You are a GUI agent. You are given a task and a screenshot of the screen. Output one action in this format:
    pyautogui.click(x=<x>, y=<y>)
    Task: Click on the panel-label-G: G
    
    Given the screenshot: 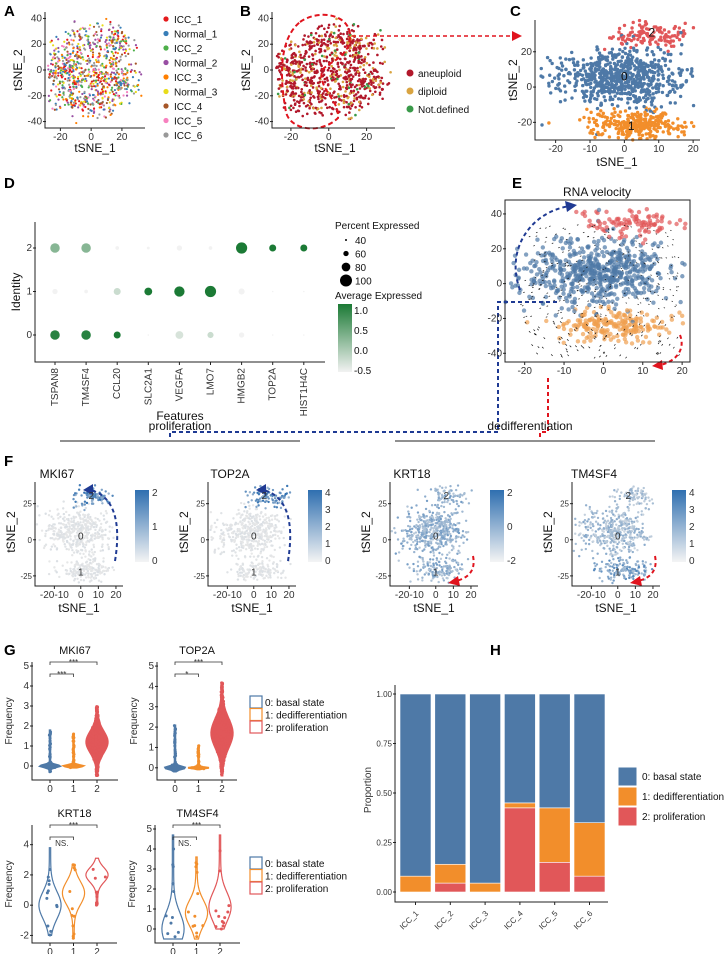 What is the action you would take?
    pyautogui.click(x=10, y=650)
    